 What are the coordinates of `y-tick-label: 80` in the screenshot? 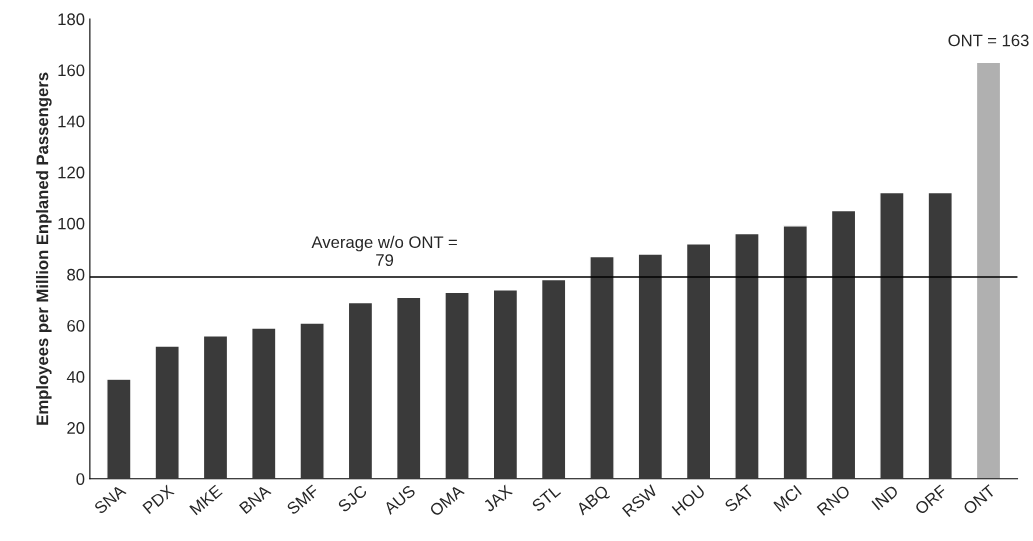 It's located at (76, 274).